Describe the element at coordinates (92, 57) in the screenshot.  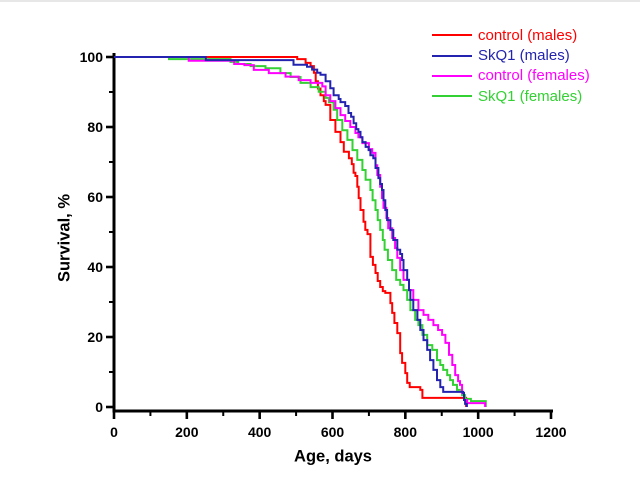
I see `y-tick-label: 100` at that location.